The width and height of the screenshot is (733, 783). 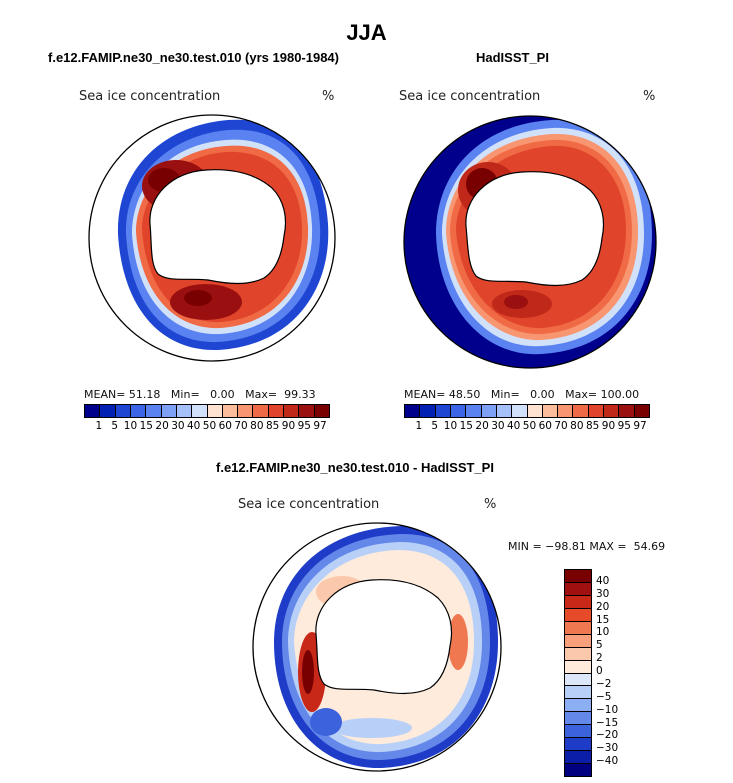 I want to click on panel-2-colorbar-tick-label: 85, so click(x=592, y=426).